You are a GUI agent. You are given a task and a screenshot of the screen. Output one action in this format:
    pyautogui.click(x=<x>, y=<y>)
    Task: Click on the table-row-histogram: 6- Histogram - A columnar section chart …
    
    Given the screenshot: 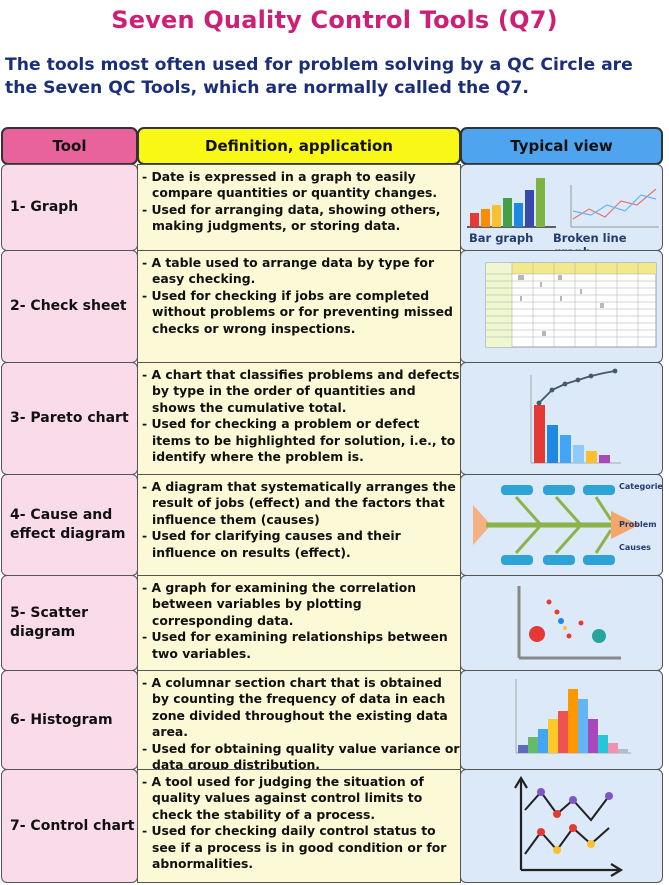 What is the action you would take?
    pyautogui.click(x=332, y=721)
    